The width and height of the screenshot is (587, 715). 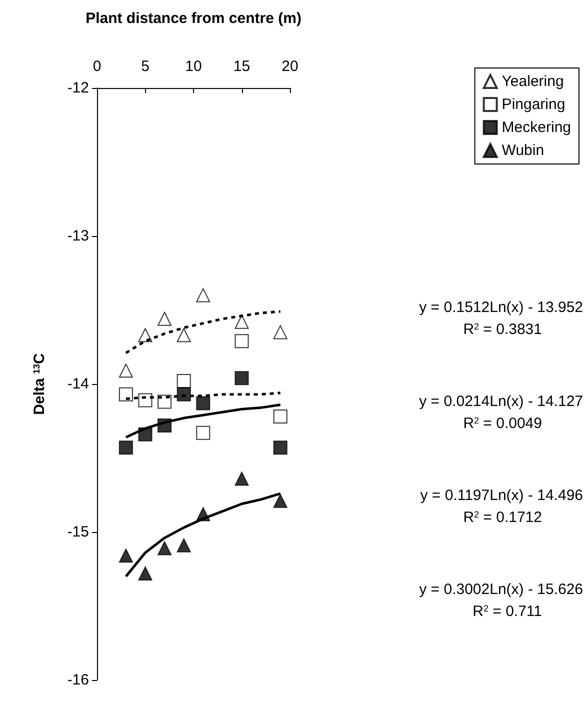 What do you see at coordinates (501, 307) in the screenshot?
I see `text: y = 0.1512Ln(x) - 13.952` at bounding box center [501, 307].